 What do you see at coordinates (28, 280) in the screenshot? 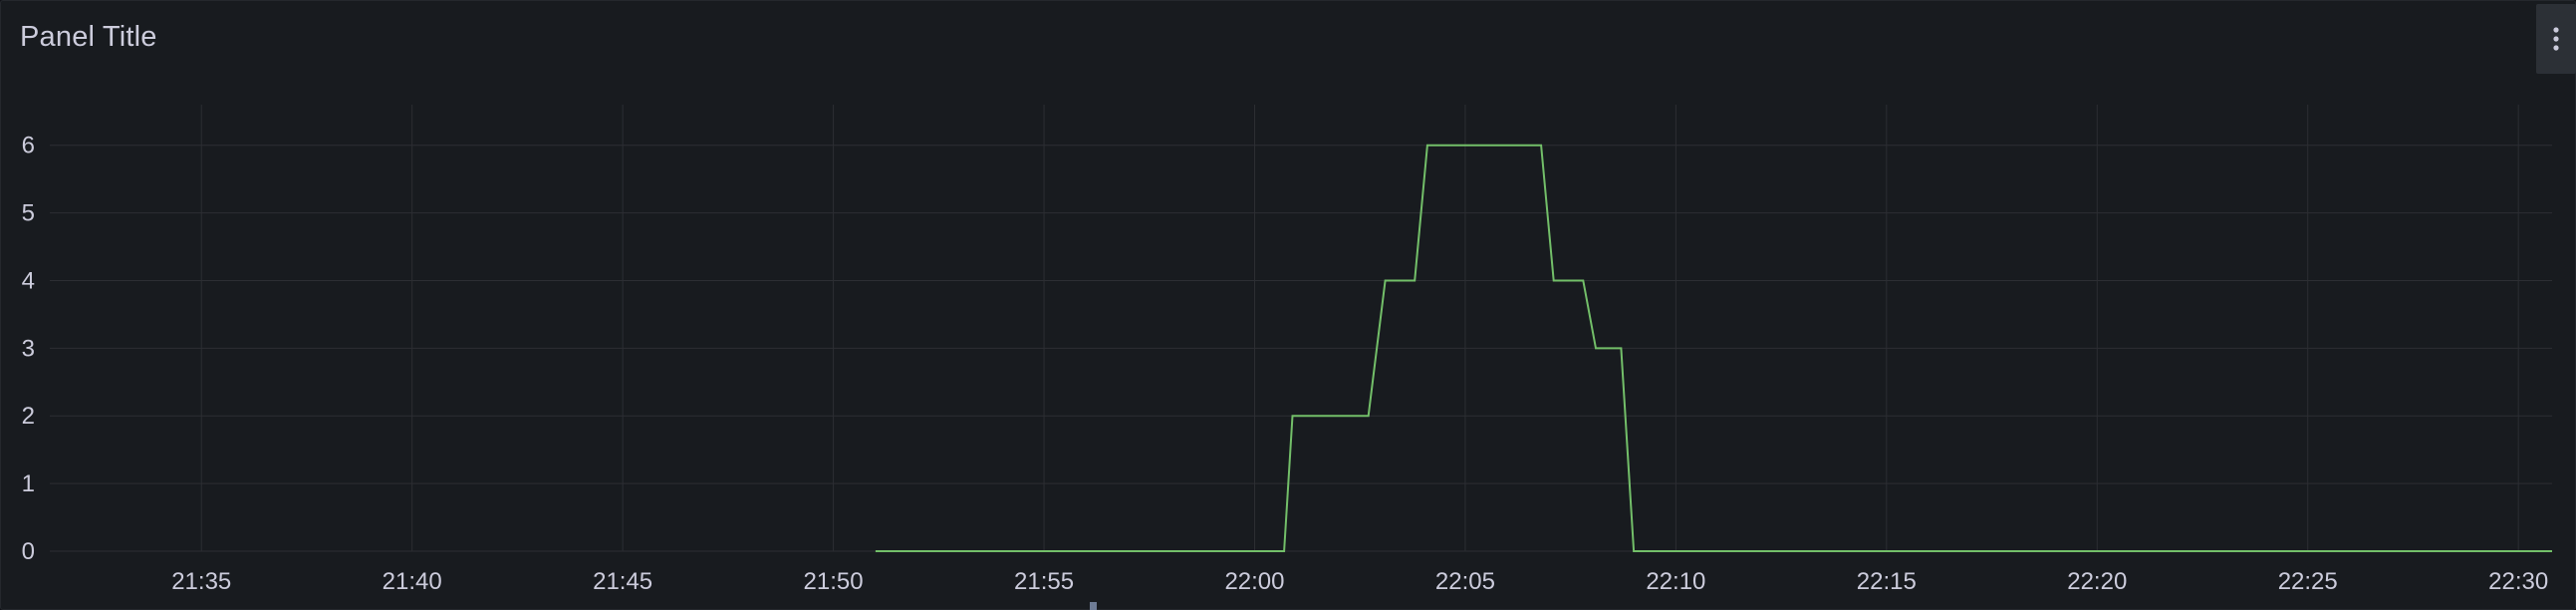
I see `y-tick-label: 4` at bounding box center [28, 280].